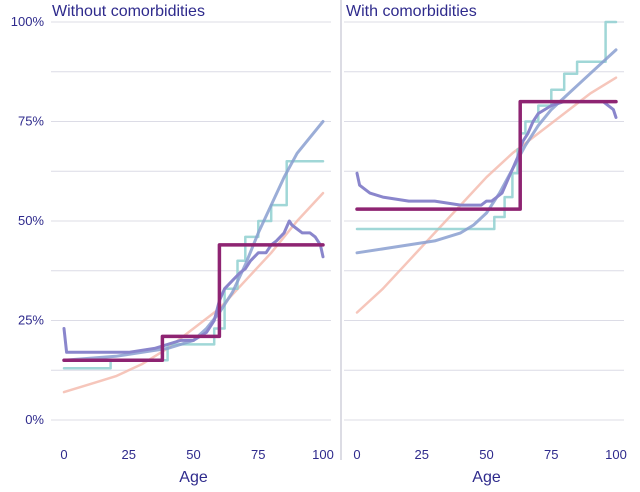  I want to click on y-tick-label: 75%, so click(31, 121).